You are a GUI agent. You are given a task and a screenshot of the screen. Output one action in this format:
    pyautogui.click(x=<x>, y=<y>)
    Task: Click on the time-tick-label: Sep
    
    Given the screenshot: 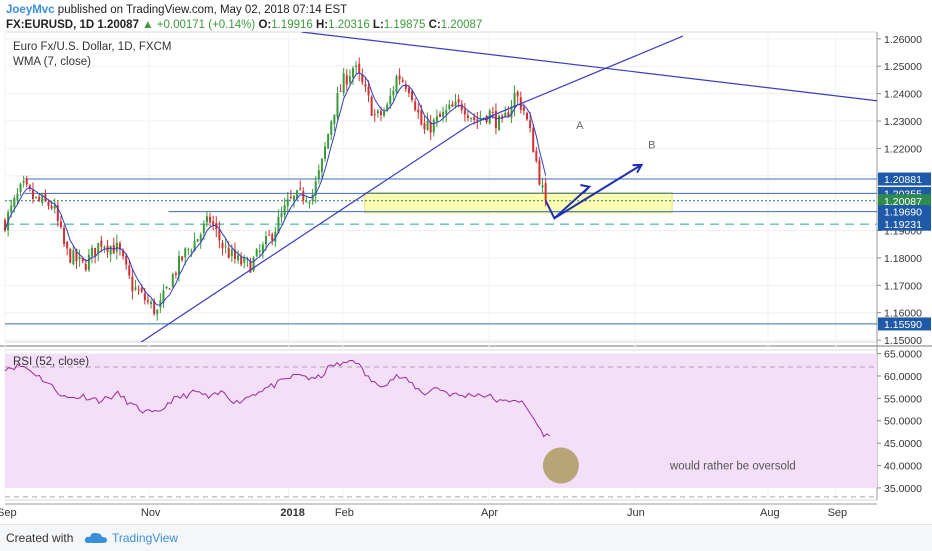 What is the action you would take?
    pyautogui.click(x=8, y=513)
    